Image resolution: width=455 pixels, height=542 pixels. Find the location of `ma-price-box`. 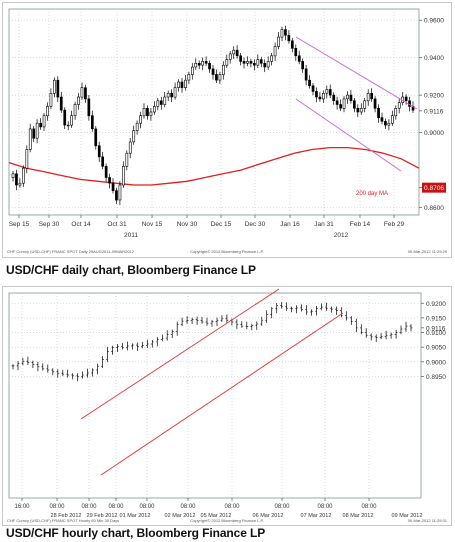

ma-price-box is located at coordinates (434, 187).